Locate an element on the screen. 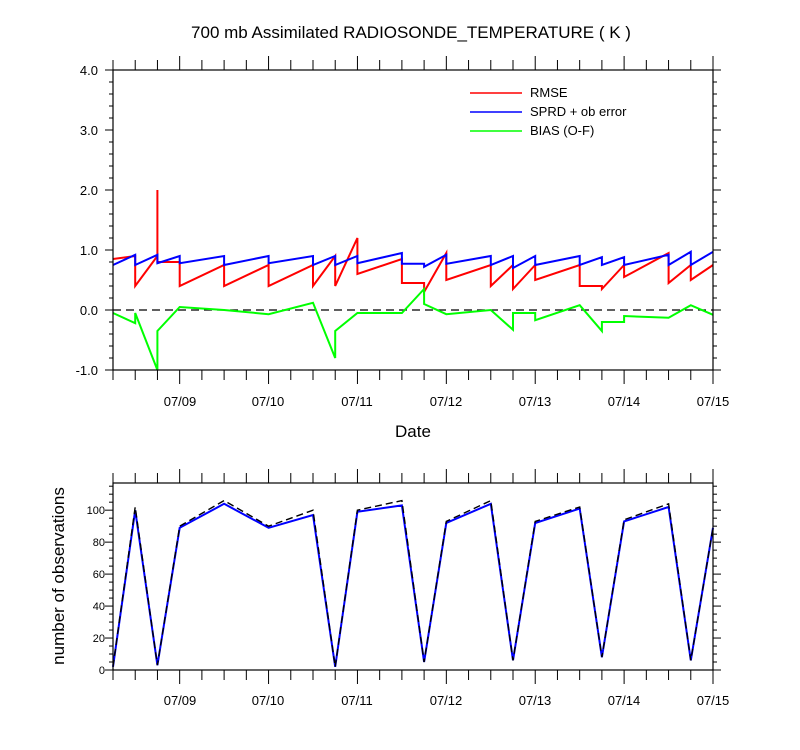 This screenshot has height=750, width=800. top-x-tick-label: 07/12 is located at coordinates (446, 401).